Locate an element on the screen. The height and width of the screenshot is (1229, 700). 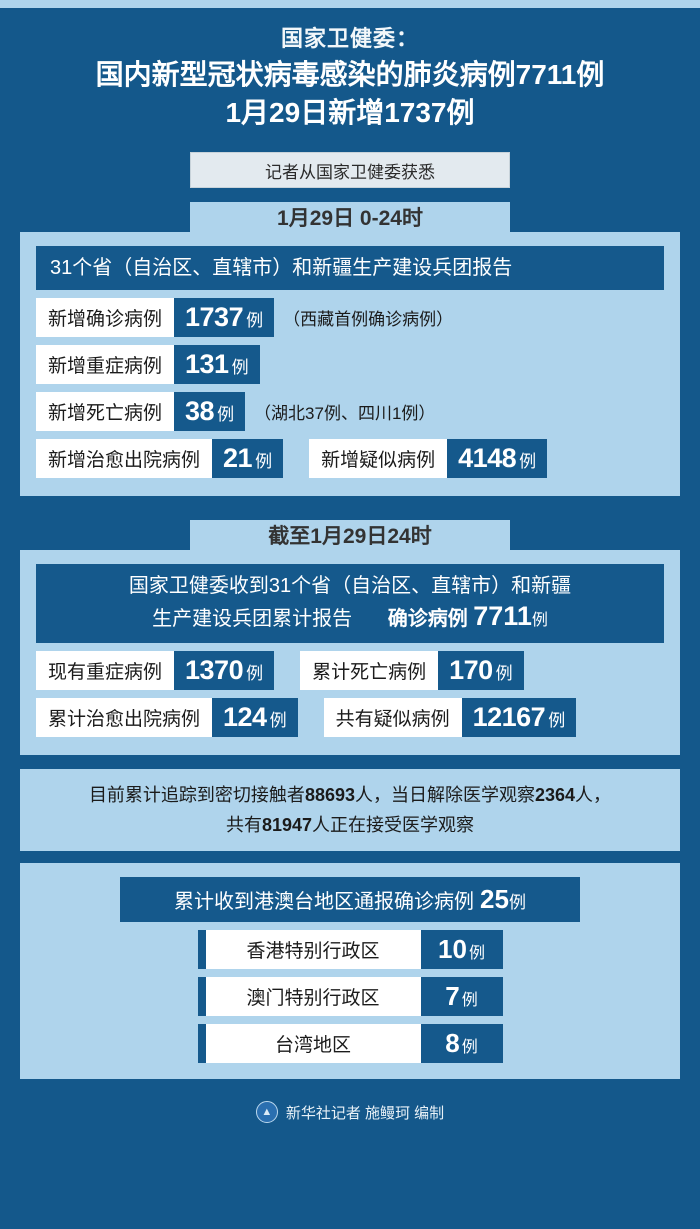
daily-row0-note: （西藏首例确诊病例） is located at coordinates (368, 319).